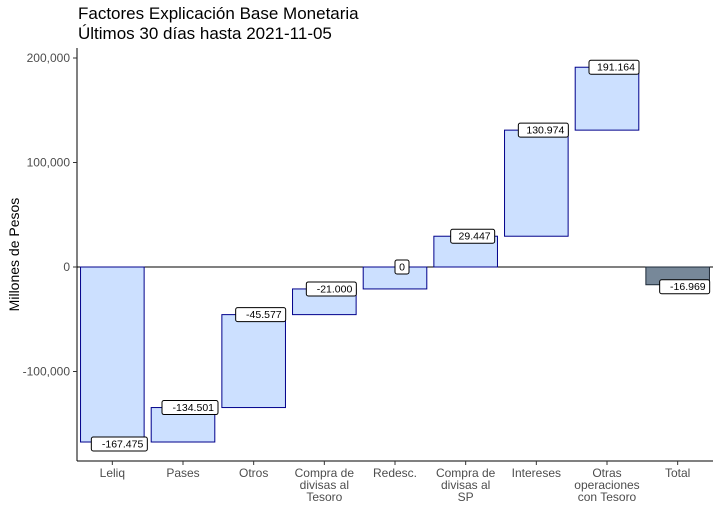 The height and width of the screenshot is (528, 720). Describe the element at coordinates (324, 497) in the screenshot. I see `x-tick-label: Tesoro` at that location.